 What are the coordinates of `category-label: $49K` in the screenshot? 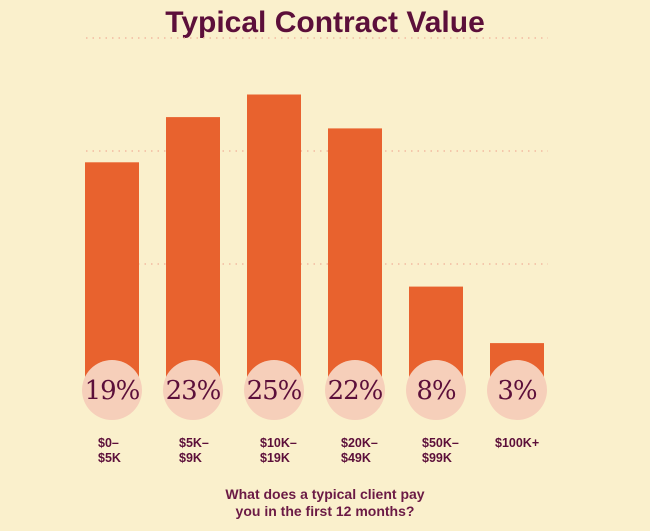 It's located at (356, 458).